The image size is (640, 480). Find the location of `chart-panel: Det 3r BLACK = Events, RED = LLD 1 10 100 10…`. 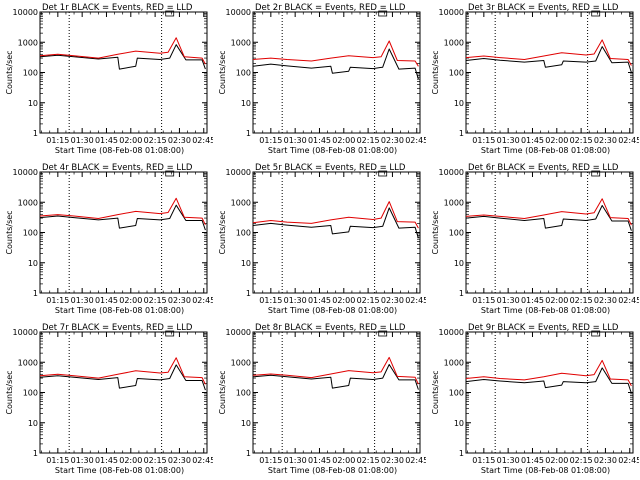

chart-panel: Det 3r BLACK = Events, RED = LLD 1 10 100 10… is located at coordinates (535, 79).